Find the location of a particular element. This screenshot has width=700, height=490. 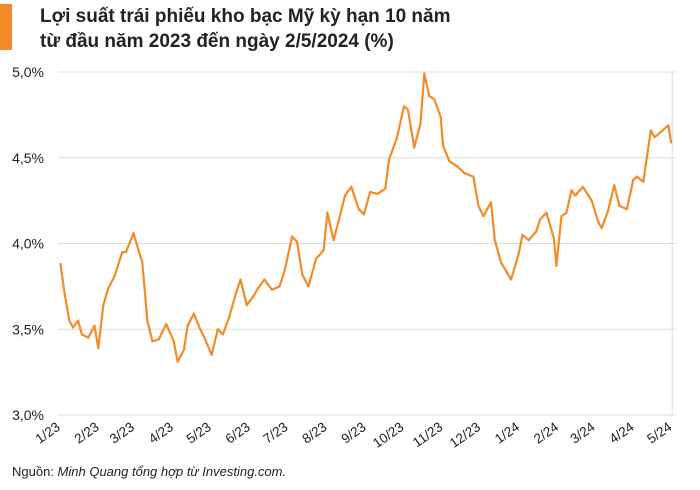

x-tick-label: 5/23 is located at coordinates (199, 432).